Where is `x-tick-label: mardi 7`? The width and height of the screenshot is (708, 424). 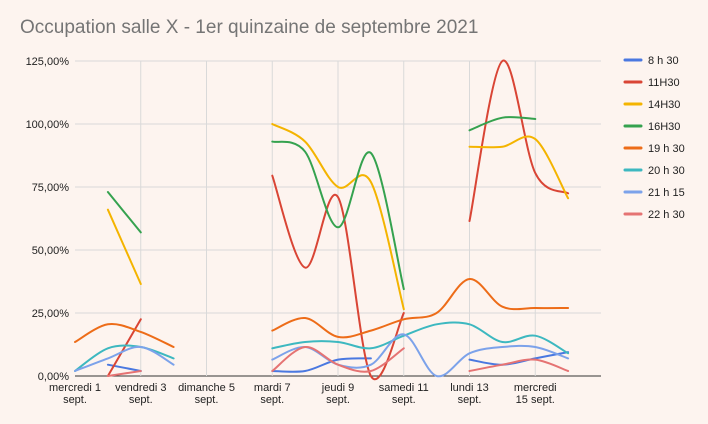 x-tick-label: mardi 7 is located at coordinates (272, 388).